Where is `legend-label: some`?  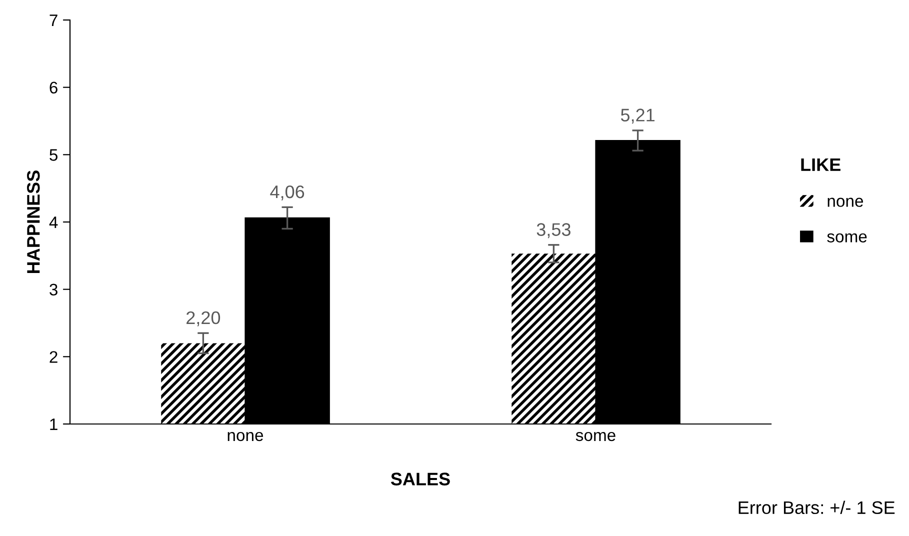 legend-label: some is located at coordinates (847, 237).